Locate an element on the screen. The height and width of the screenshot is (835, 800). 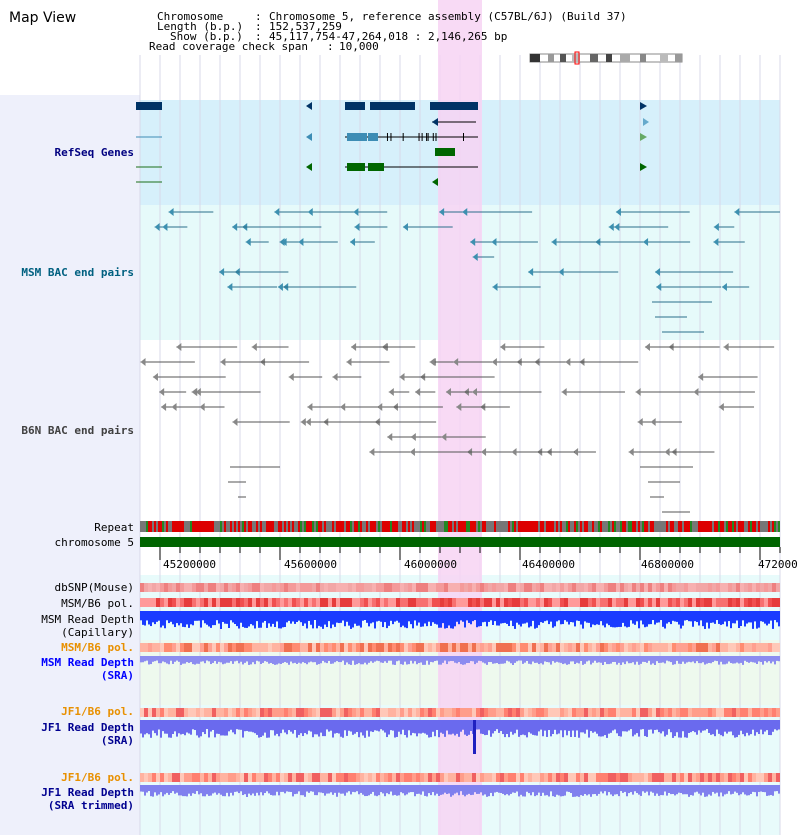
track-label-msm-bac: MSM BAC end pairs is located at coordinates (77, 272).